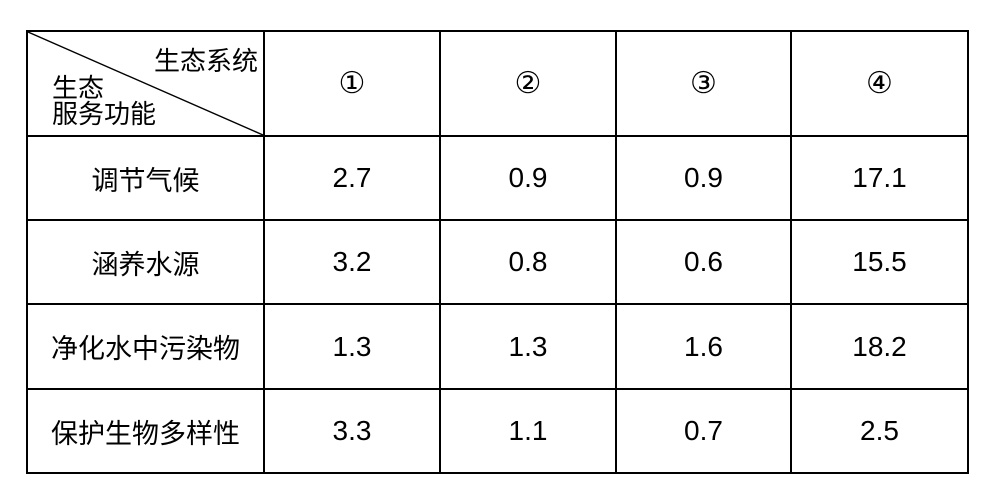 This screenshot has width=995, height=501. Describe the element at coordinates (703, 431) in the screenshot. I see `table-cell: 0.7` at that location.